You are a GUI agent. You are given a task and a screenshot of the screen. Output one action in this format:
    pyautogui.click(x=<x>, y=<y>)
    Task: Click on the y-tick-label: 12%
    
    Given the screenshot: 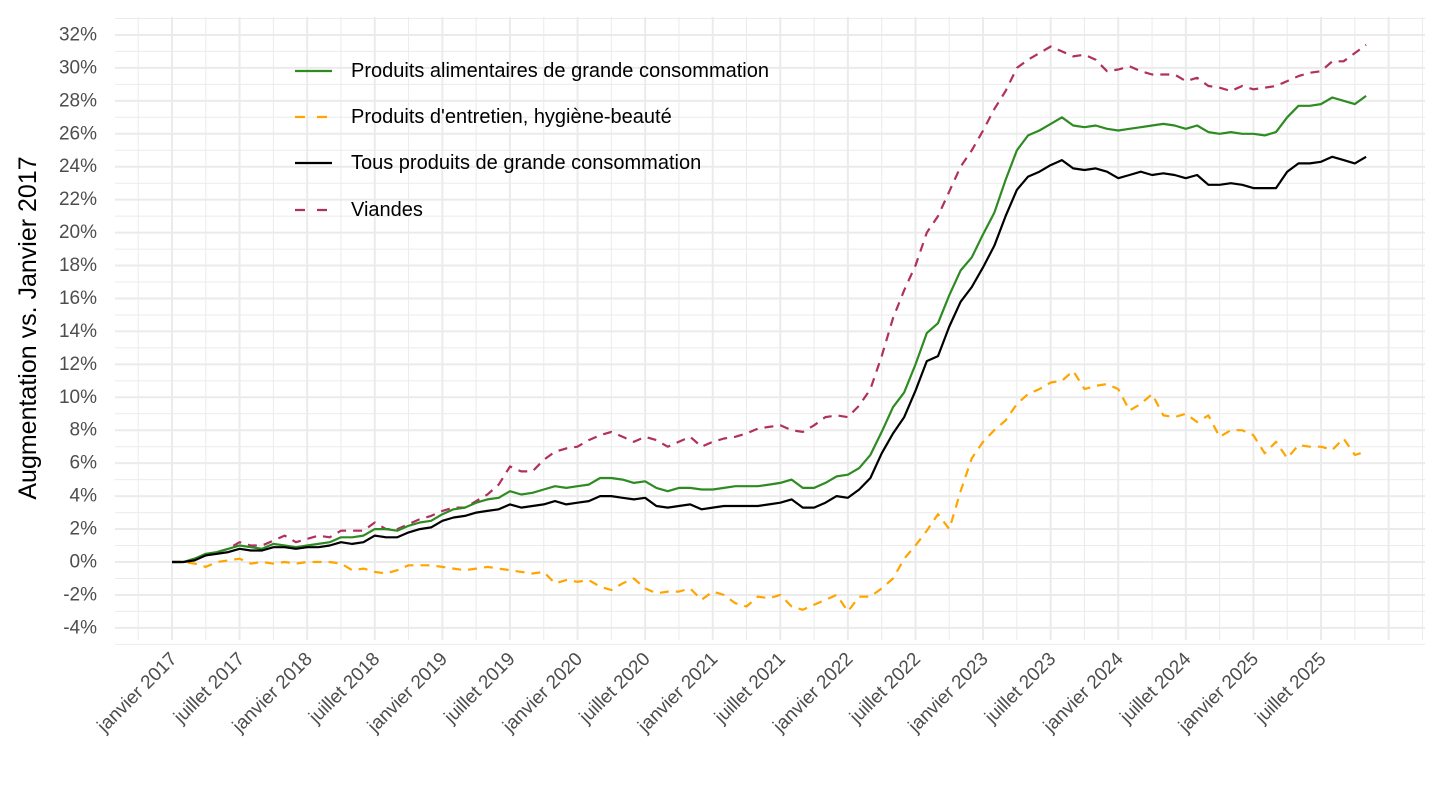 What is the action you would take?
    pyautogui.click(x=78, y=364)
    